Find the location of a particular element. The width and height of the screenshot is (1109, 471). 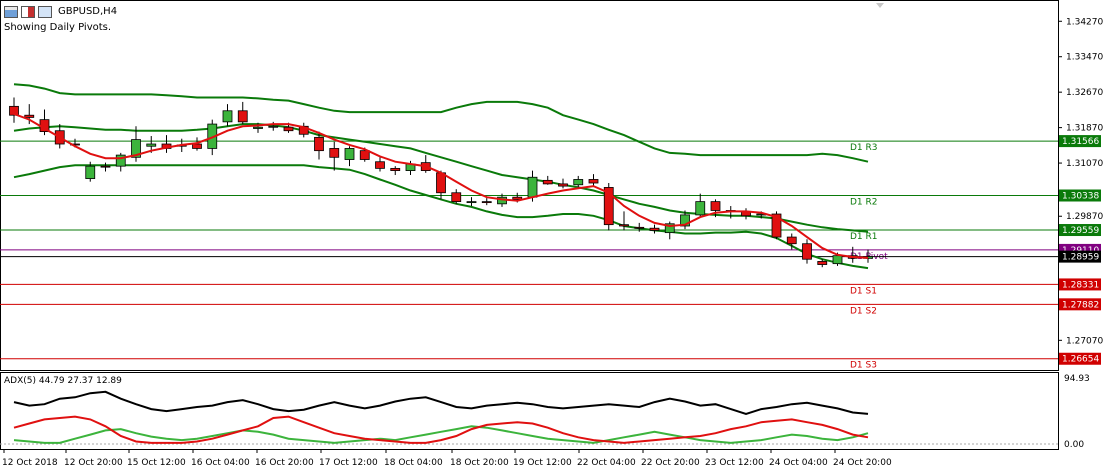

y-tick-label: 1.31870 is located at coordinates (1084, 129).